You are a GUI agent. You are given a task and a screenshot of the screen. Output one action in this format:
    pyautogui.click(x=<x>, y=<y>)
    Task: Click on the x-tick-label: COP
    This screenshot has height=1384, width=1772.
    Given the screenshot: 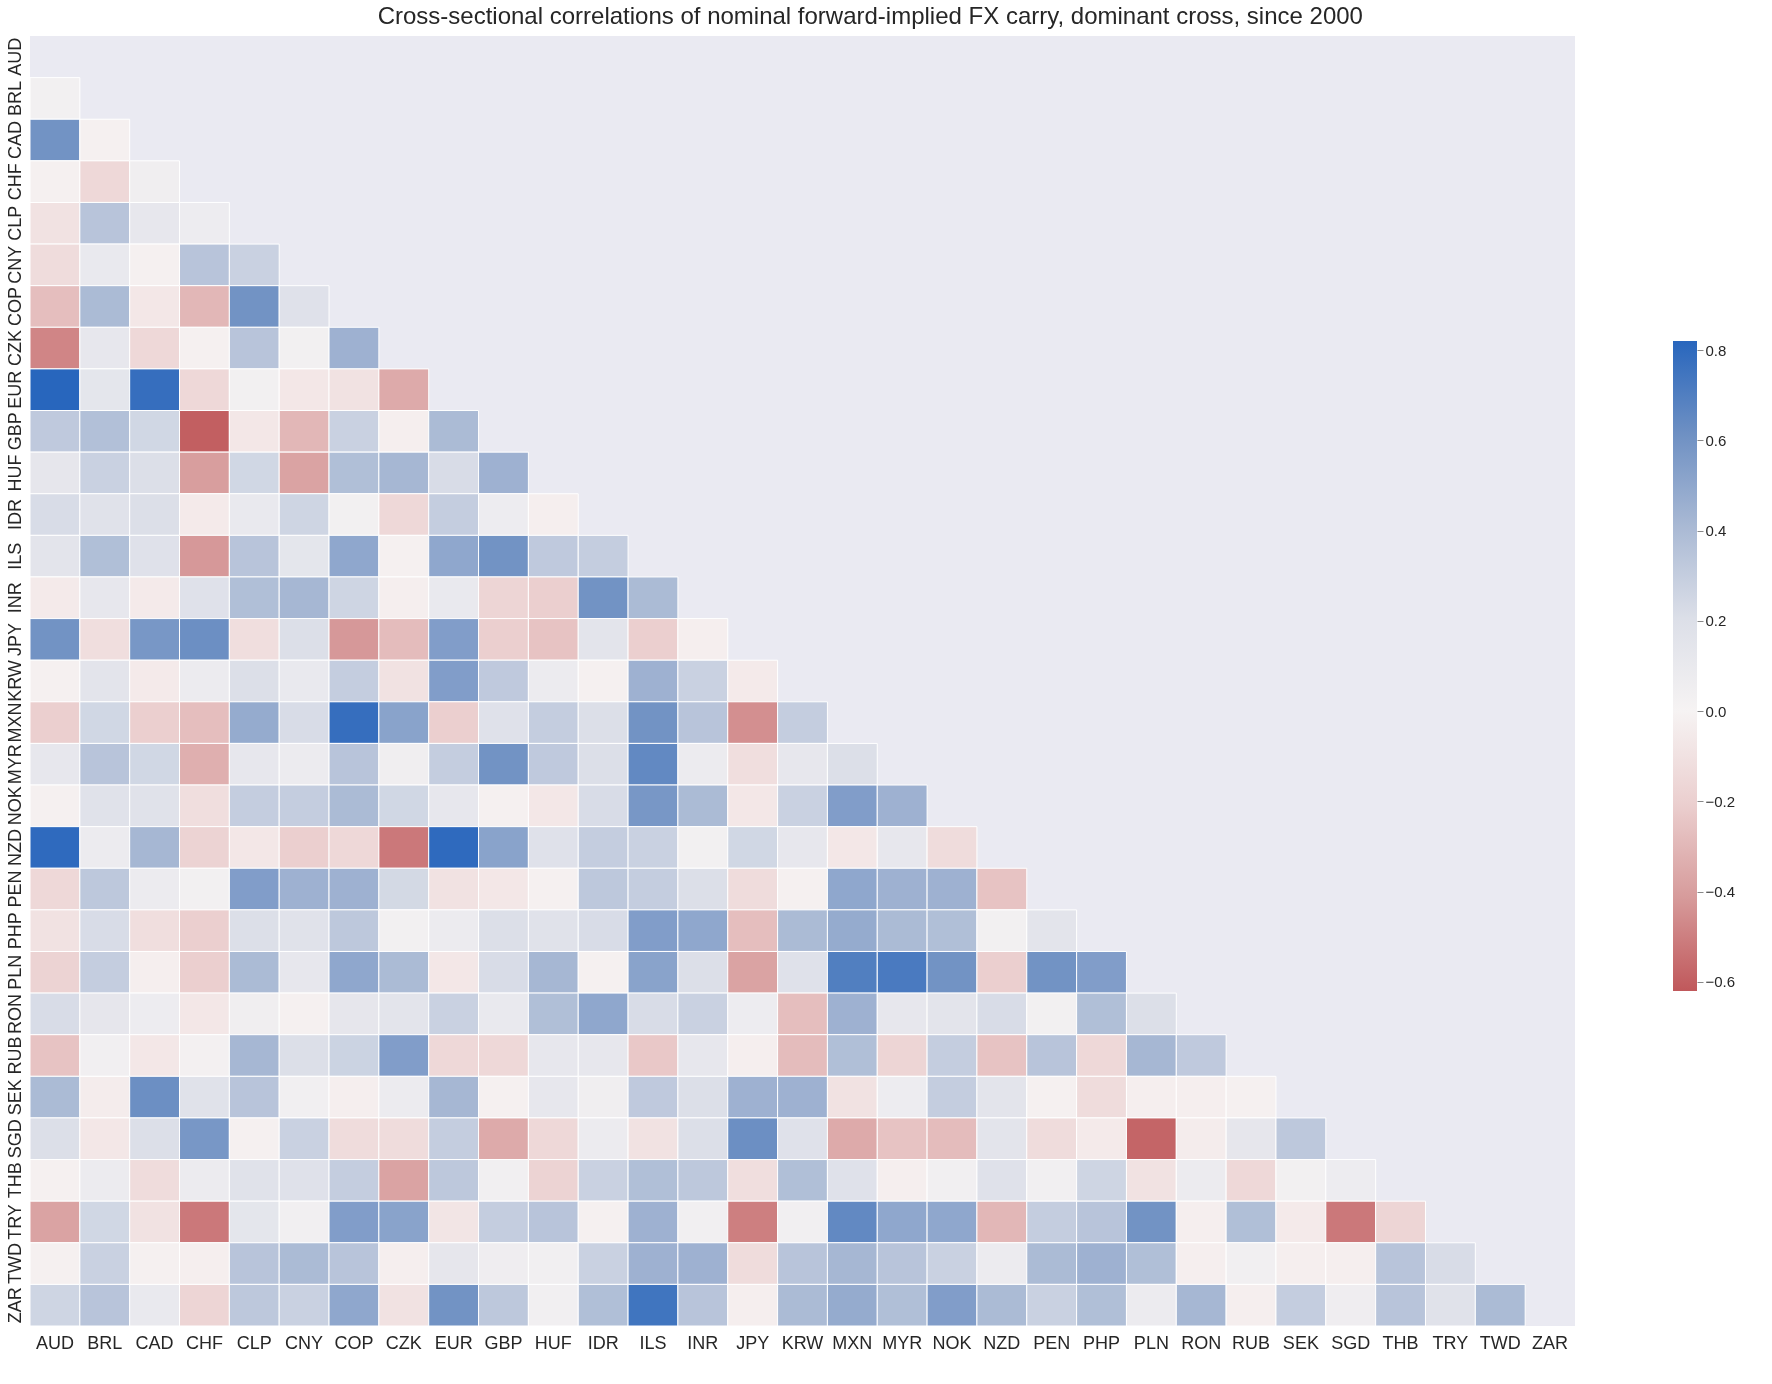 What is the action you would take?
    pyautogui.click(x=354, y=1342)
    